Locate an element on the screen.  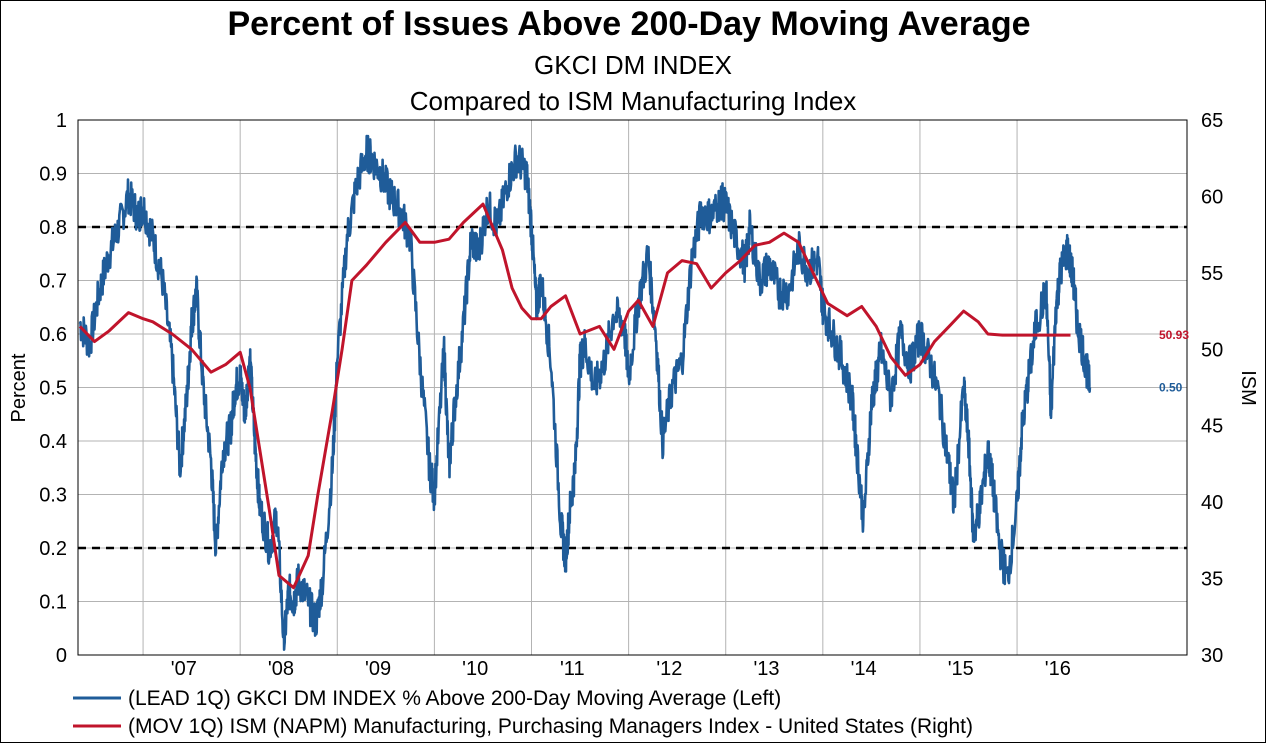
y-left-tick-label: 0 is located at coordinates (61, 656).